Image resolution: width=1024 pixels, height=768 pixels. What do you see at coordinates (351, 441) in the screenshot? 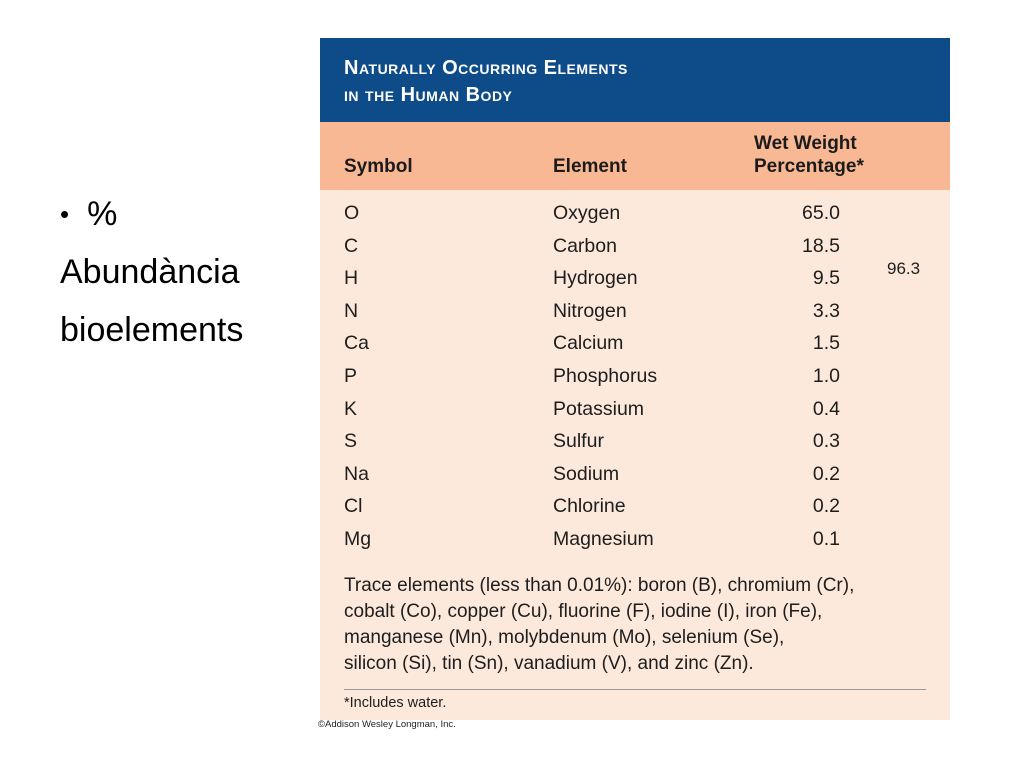
I see `cell-symbol: S` at bounding box center [351, 441].